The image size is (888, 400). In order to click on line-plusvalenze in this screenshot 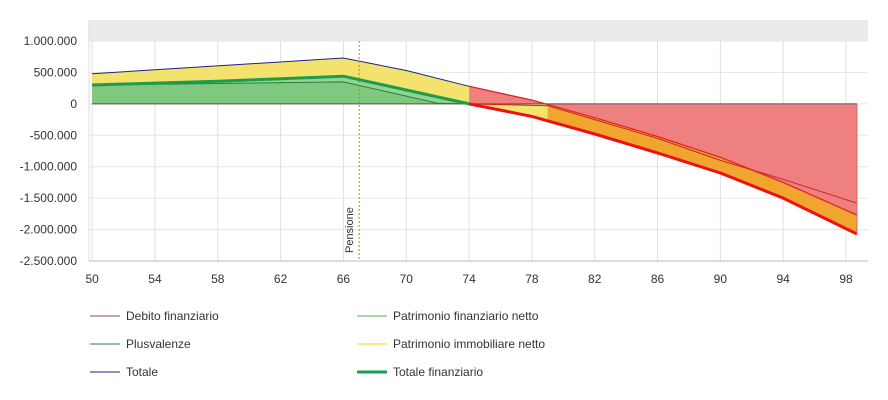, I will do `click(281, 93)`.